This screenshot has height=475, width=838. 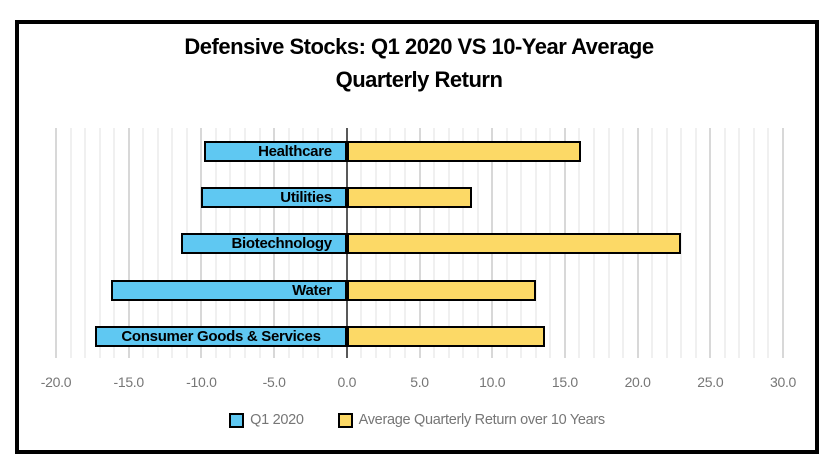 What do you see at coordinates (201, 382) in the screenshot?
I see `x-tick-label: -10.0` at bounding box center [201, 382].